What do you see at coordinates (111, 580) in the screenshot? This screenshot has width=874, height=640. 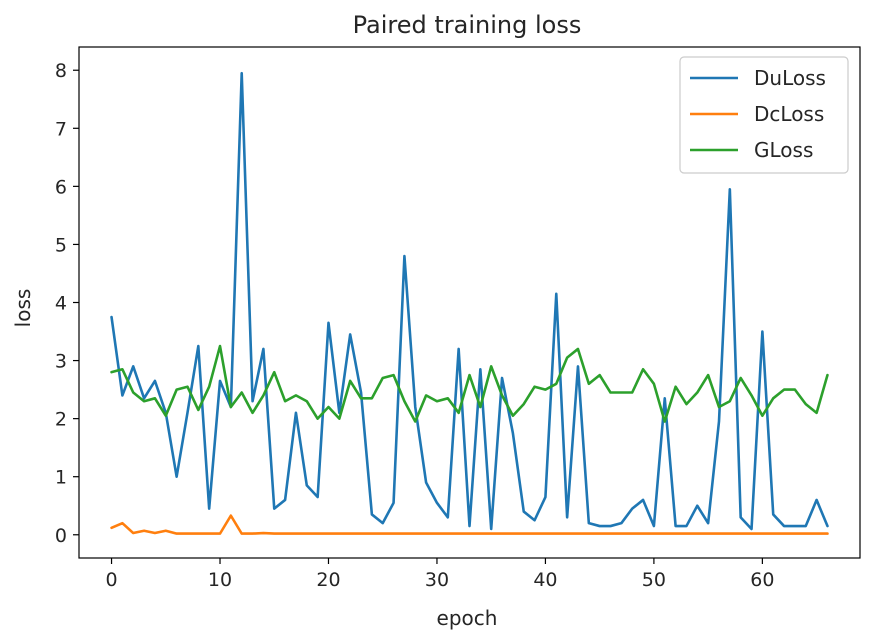 I see `x-tick-label: 0` at bounding box center [111, 580].